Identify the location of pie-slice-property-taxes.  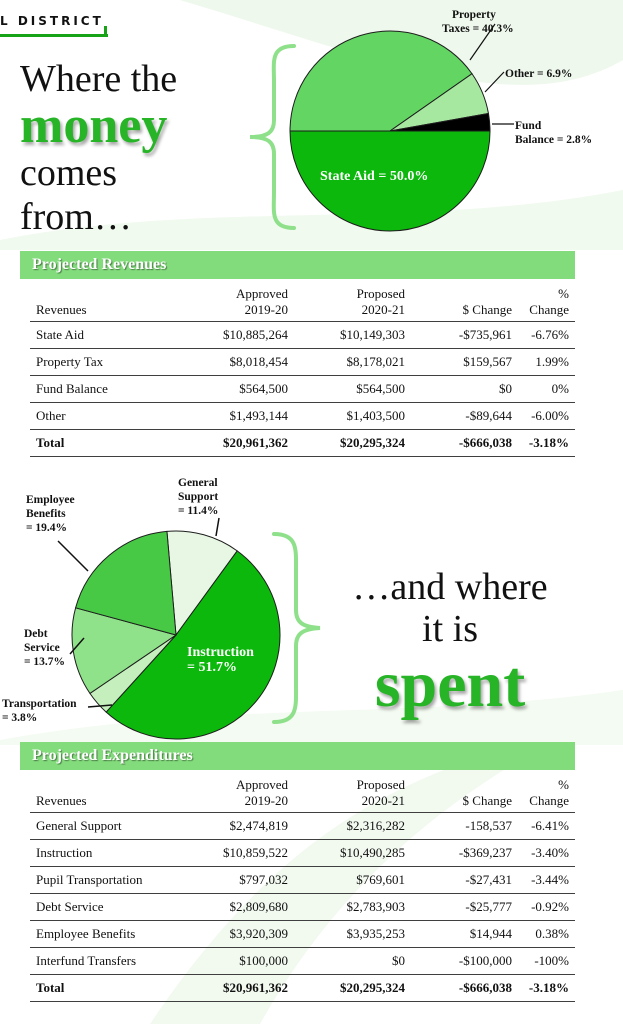
(381, 81).